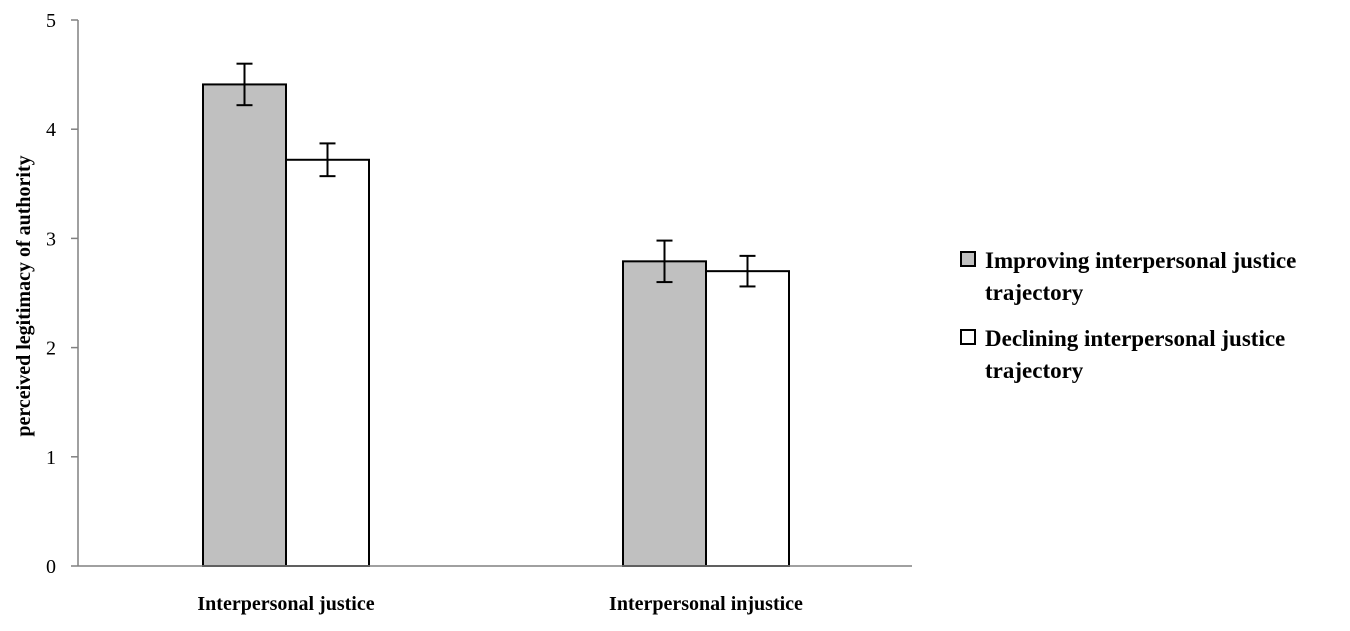  What do you see at coordinates (285, 604) in the screenshot?
I see `x-category-label: Interpersonal justice` at bounding box center [285, 604].